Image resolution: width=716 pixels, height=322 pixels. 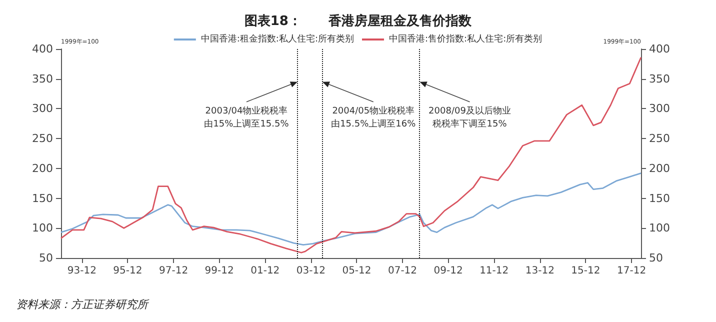 I want to click on x-tick-label: 03-12, so click(x=311, y=271).